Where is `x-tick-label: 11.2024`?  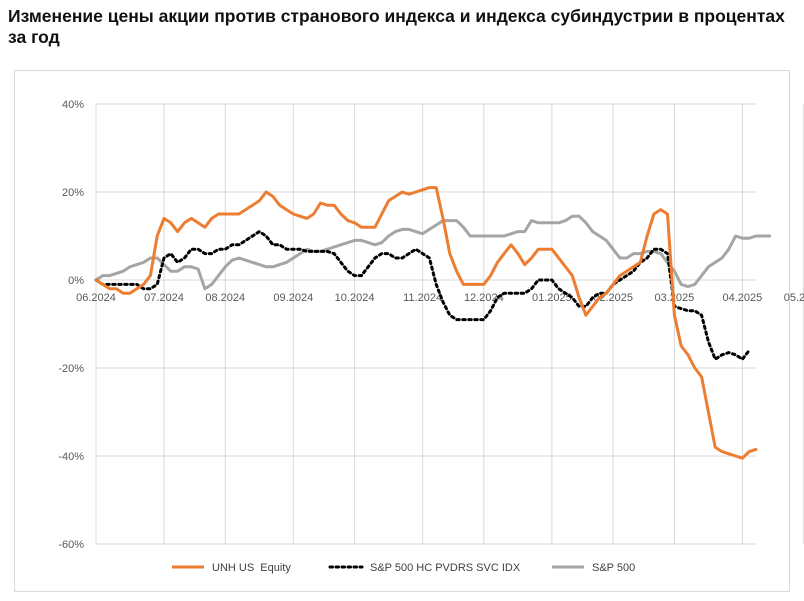 x-tick-label: 11.2024 is located at coordinates (422, 298).